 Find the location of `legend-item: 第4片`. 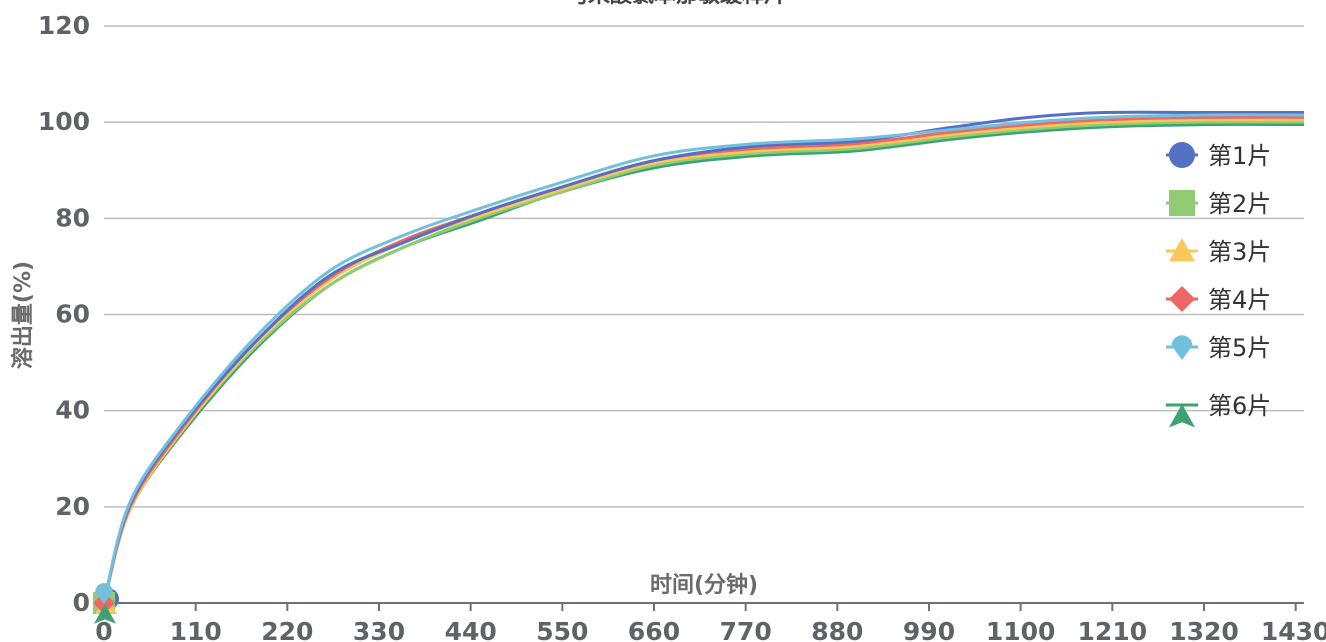

legend-item: 第4片 is located at coordinates (1218, 300).